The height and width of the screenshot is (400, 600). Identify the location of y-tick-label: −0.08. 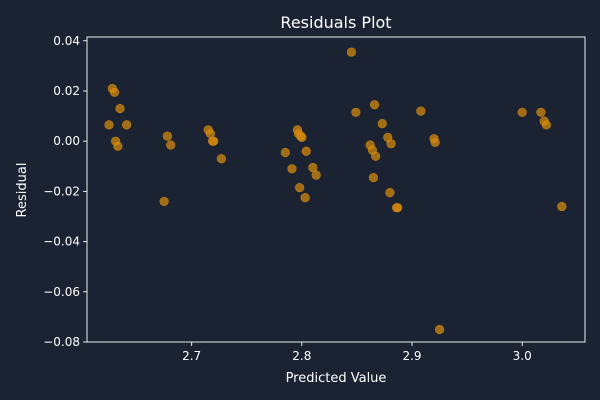
(61, 342).